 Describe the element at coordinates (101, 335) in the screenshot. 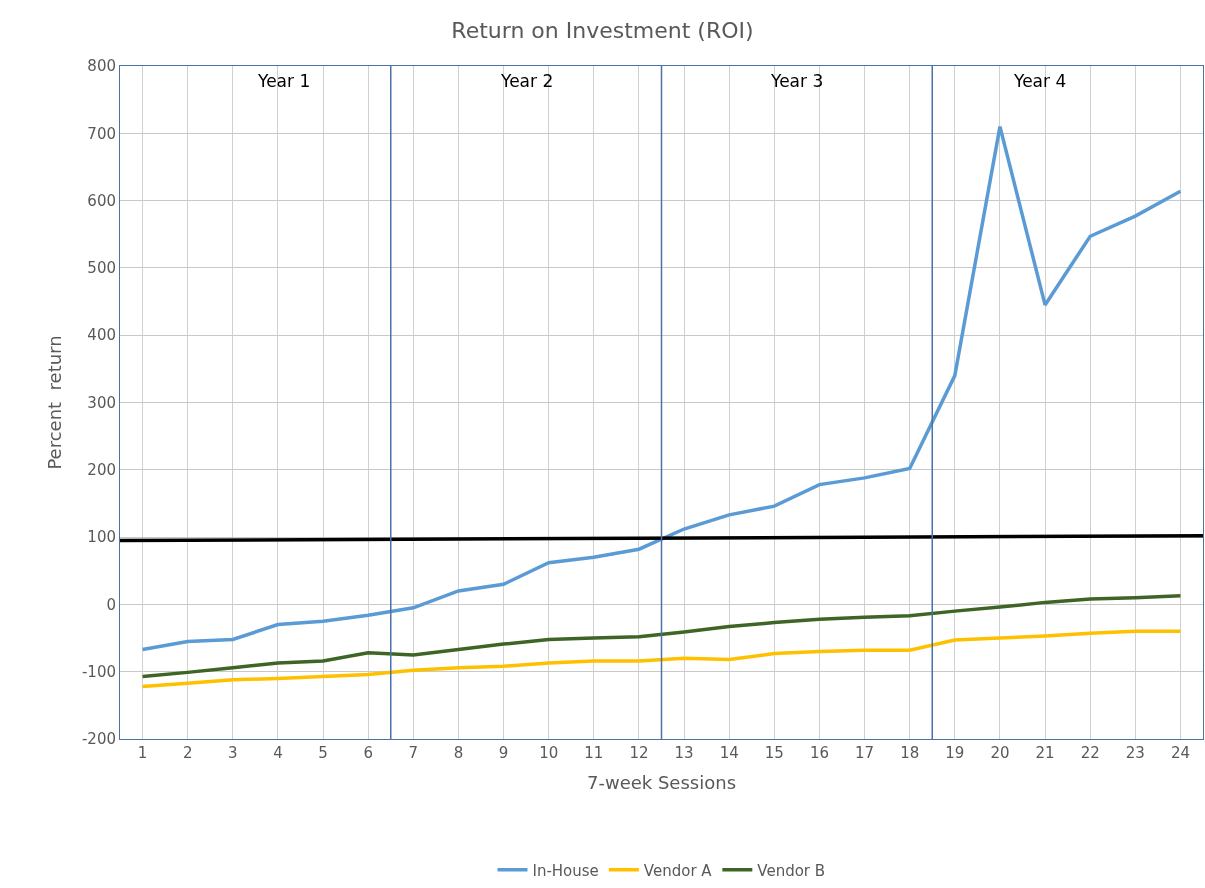

I see `y-tick-label: 400` at that location.